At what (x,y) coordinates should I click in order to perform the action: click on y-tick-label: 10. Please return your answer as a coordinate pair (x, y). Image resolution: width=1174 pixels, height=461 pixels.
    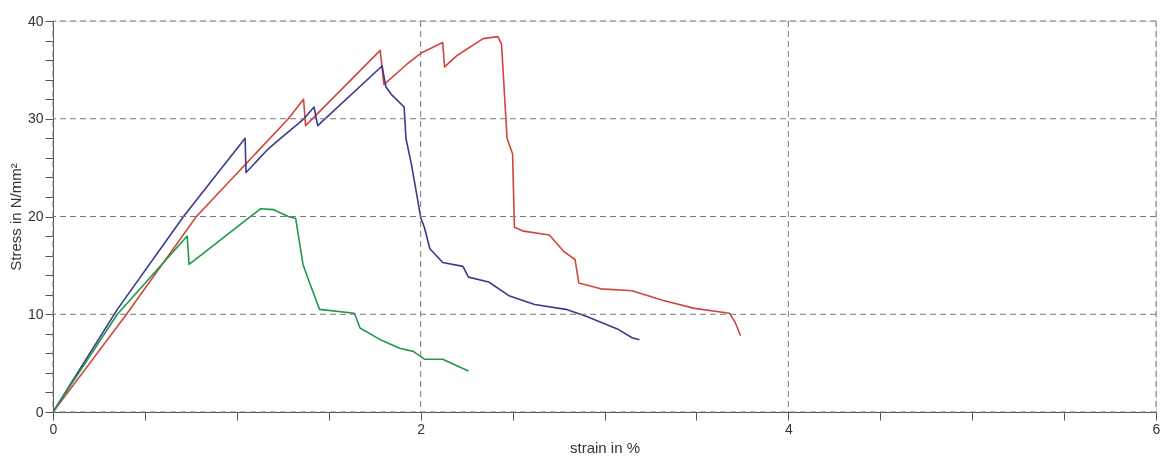
    Looking at the image, I should click on (35, 313).